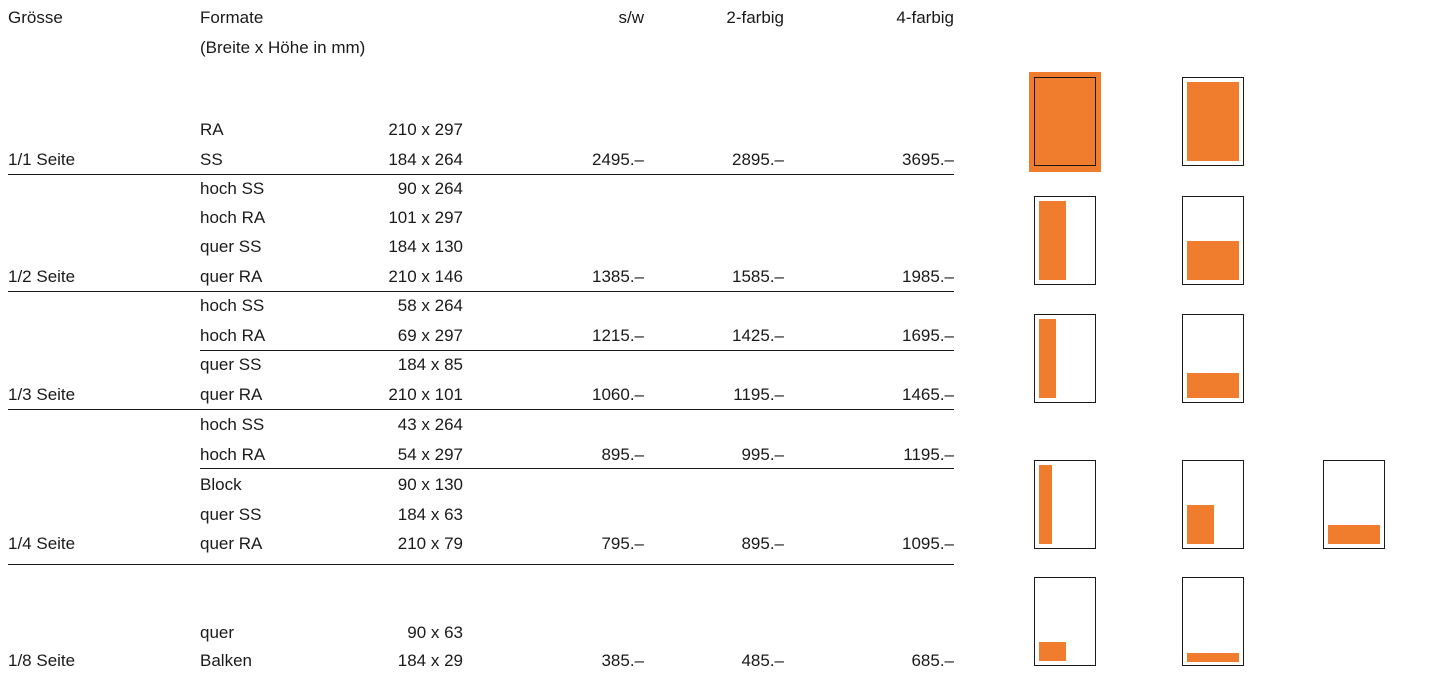  I want to click on quarter-page-block-thumbnail, so click(1213, 504).